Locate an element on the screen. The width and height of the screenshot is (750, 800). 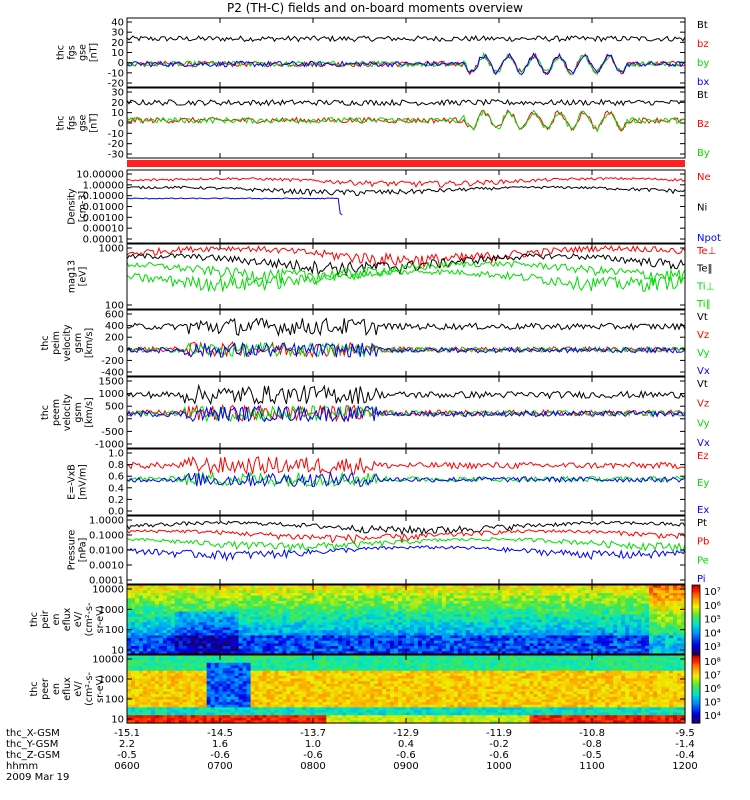
y-axis-label-line: velocity is located at coordinates (67, 413).